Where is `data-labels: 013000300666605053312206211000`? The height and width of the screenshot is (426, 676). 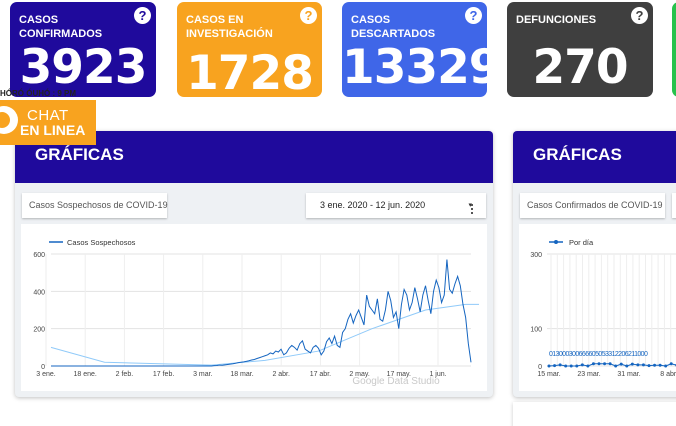
data-labels: 013000300666605053312206211000 is located at coordinates (598, 354).